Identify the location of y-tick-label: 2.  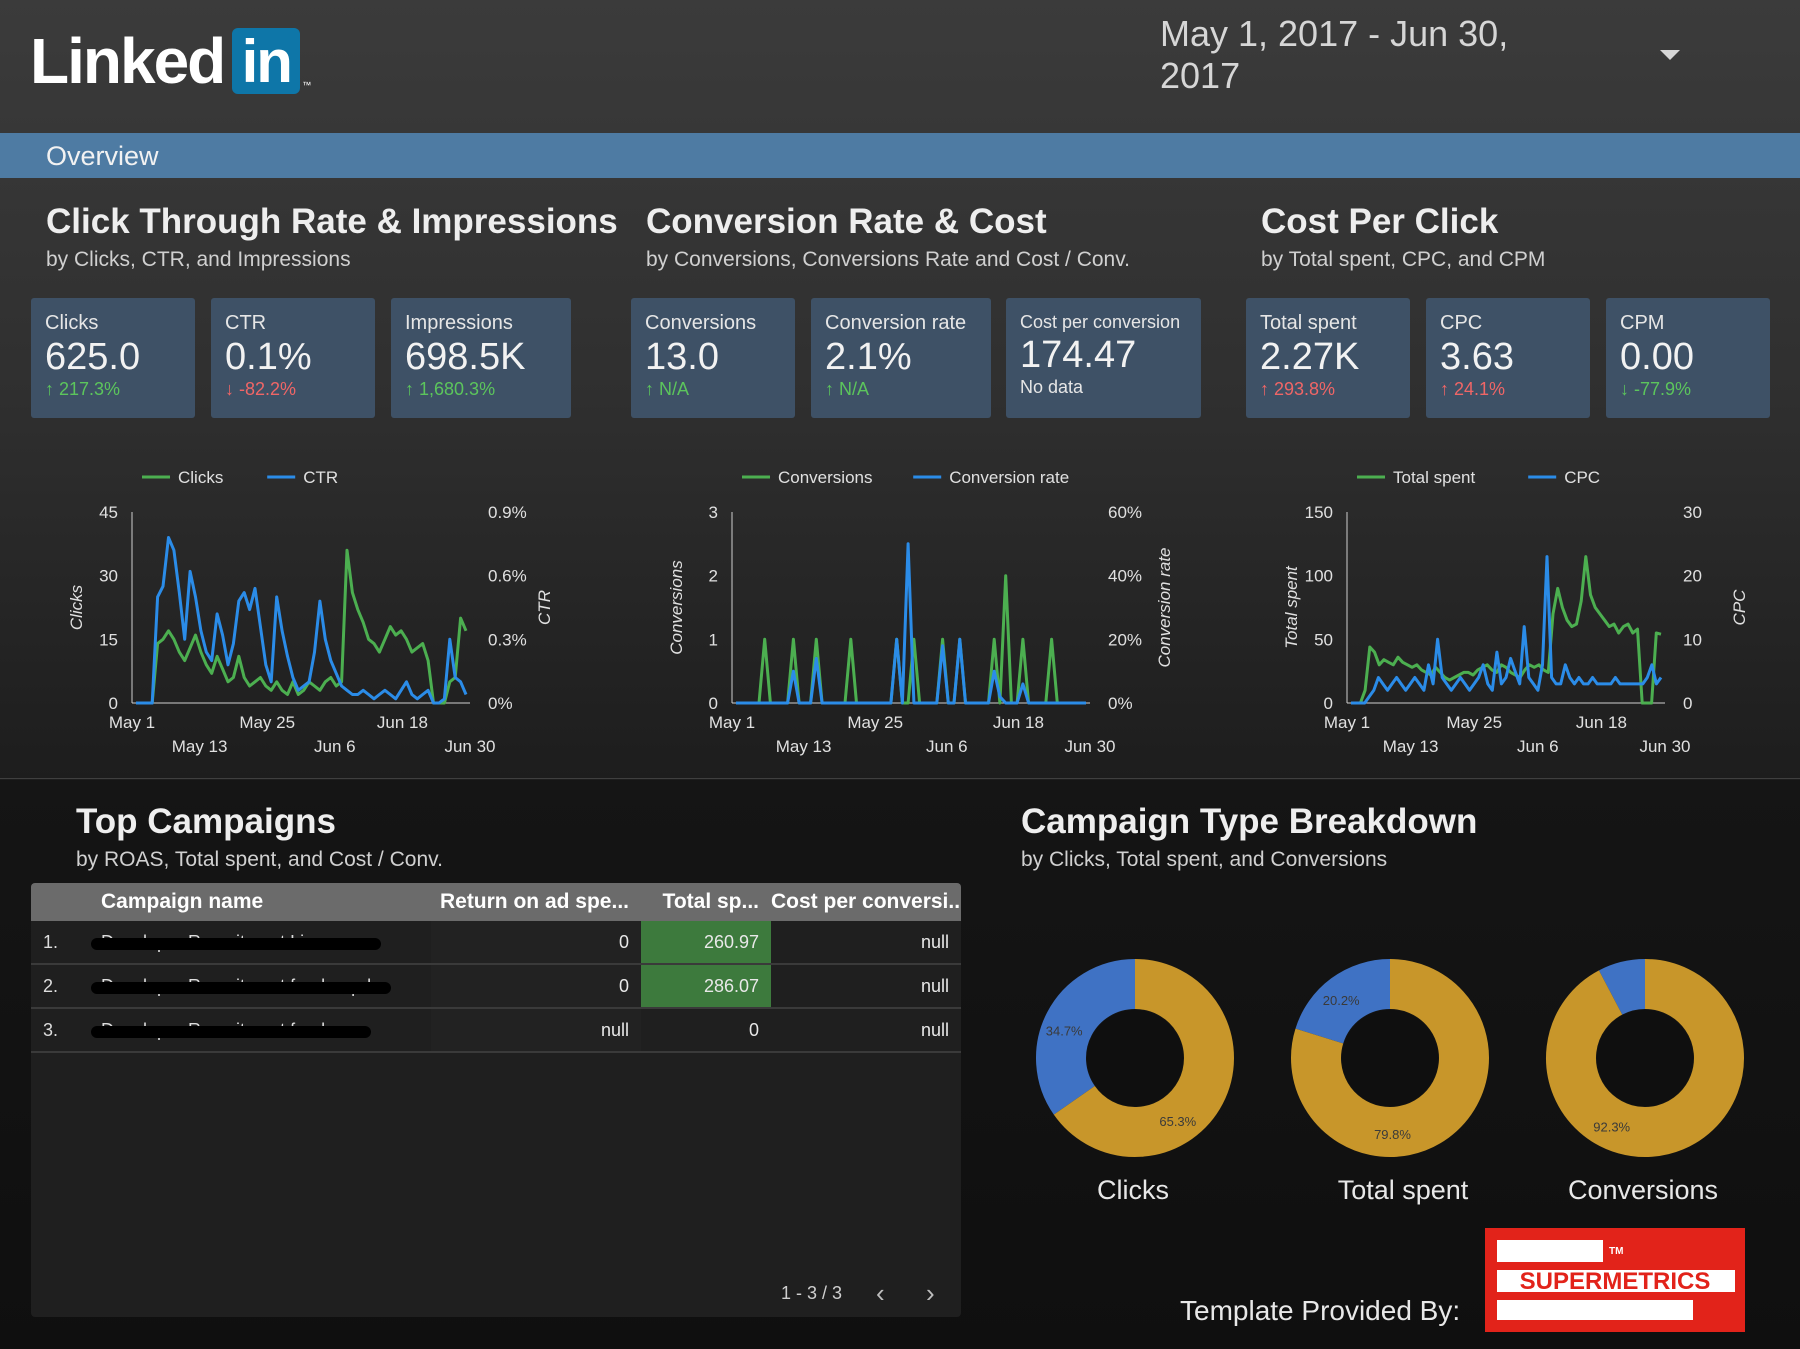
(713, 576).